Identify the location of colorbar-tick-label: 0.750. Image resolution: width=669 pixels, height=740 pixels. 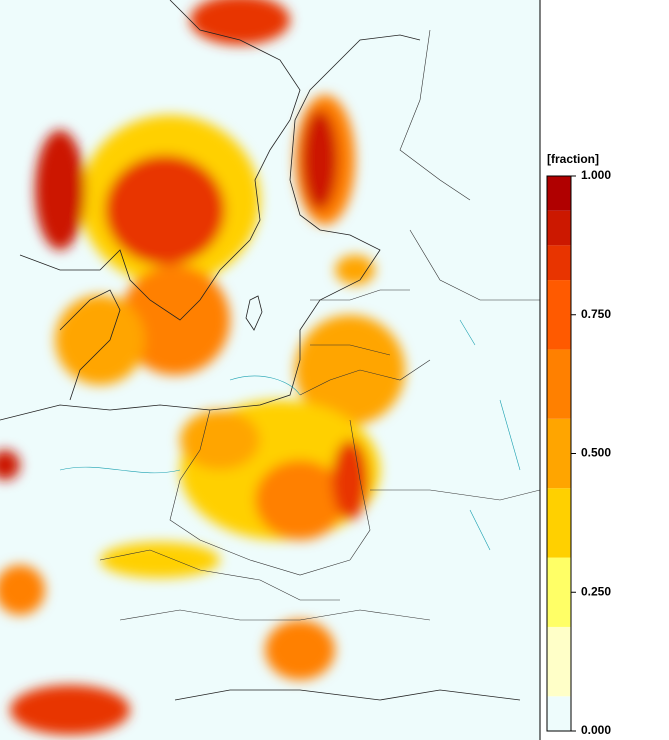
(596, 314).